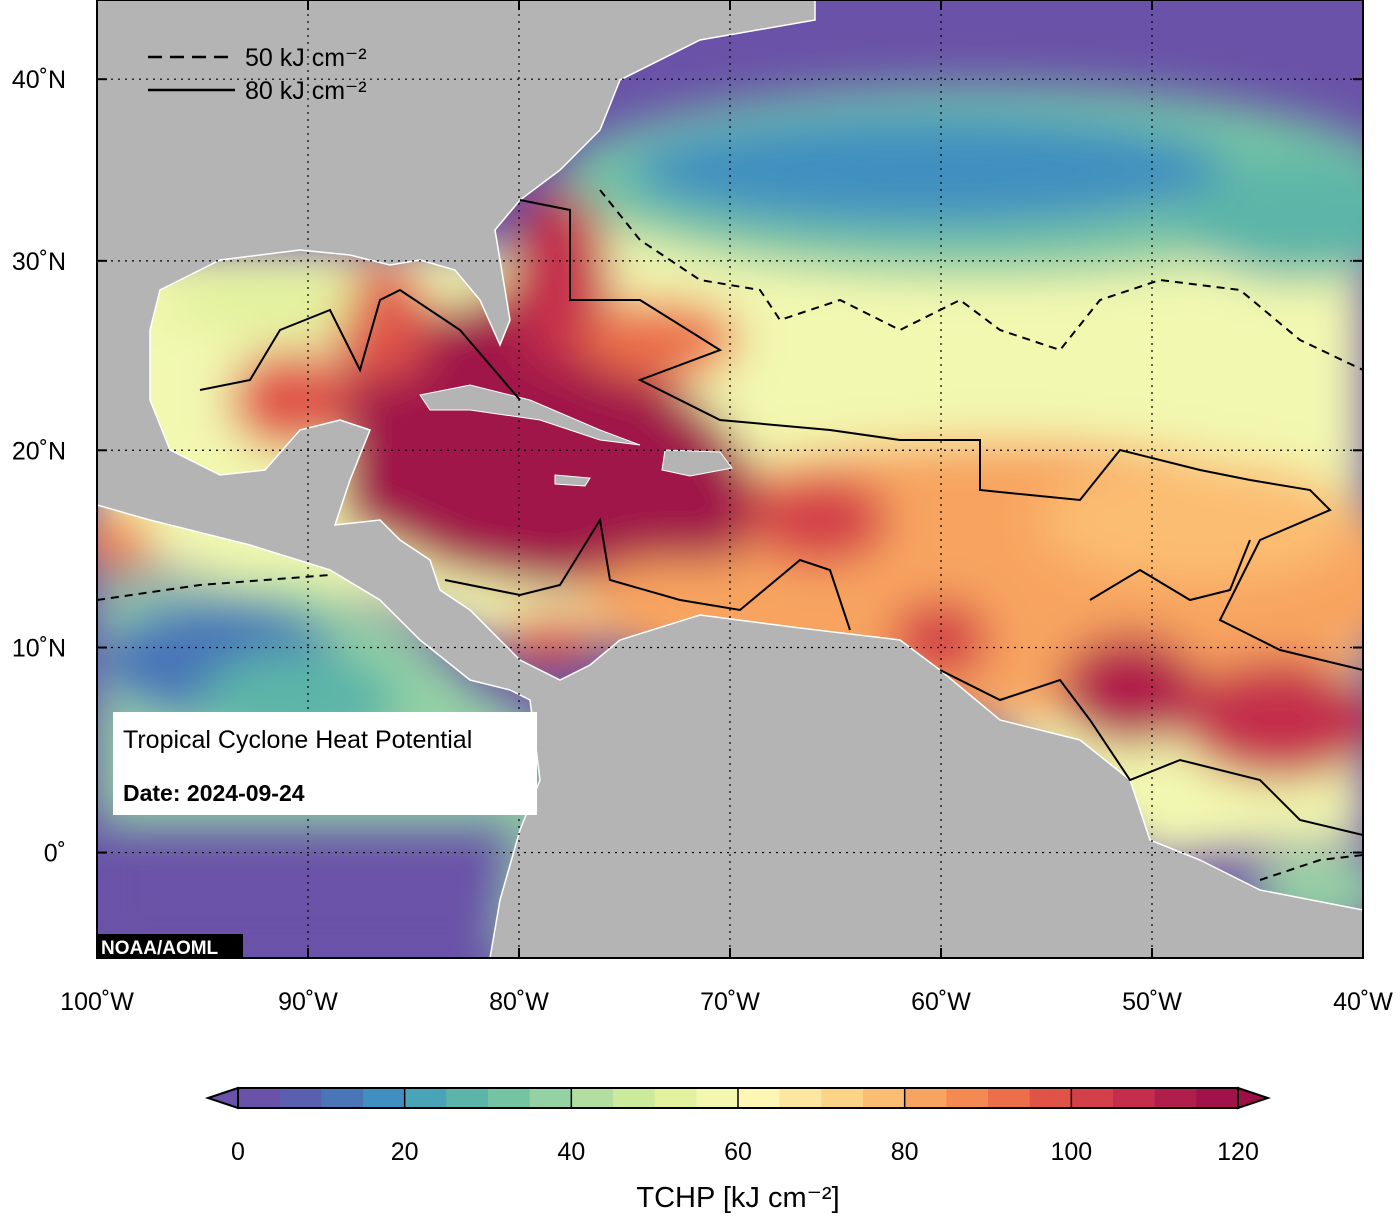 This screenshot has width=1400, height=1223. I want to click on x-tick-label: 80˚W, so click(519, 1002).